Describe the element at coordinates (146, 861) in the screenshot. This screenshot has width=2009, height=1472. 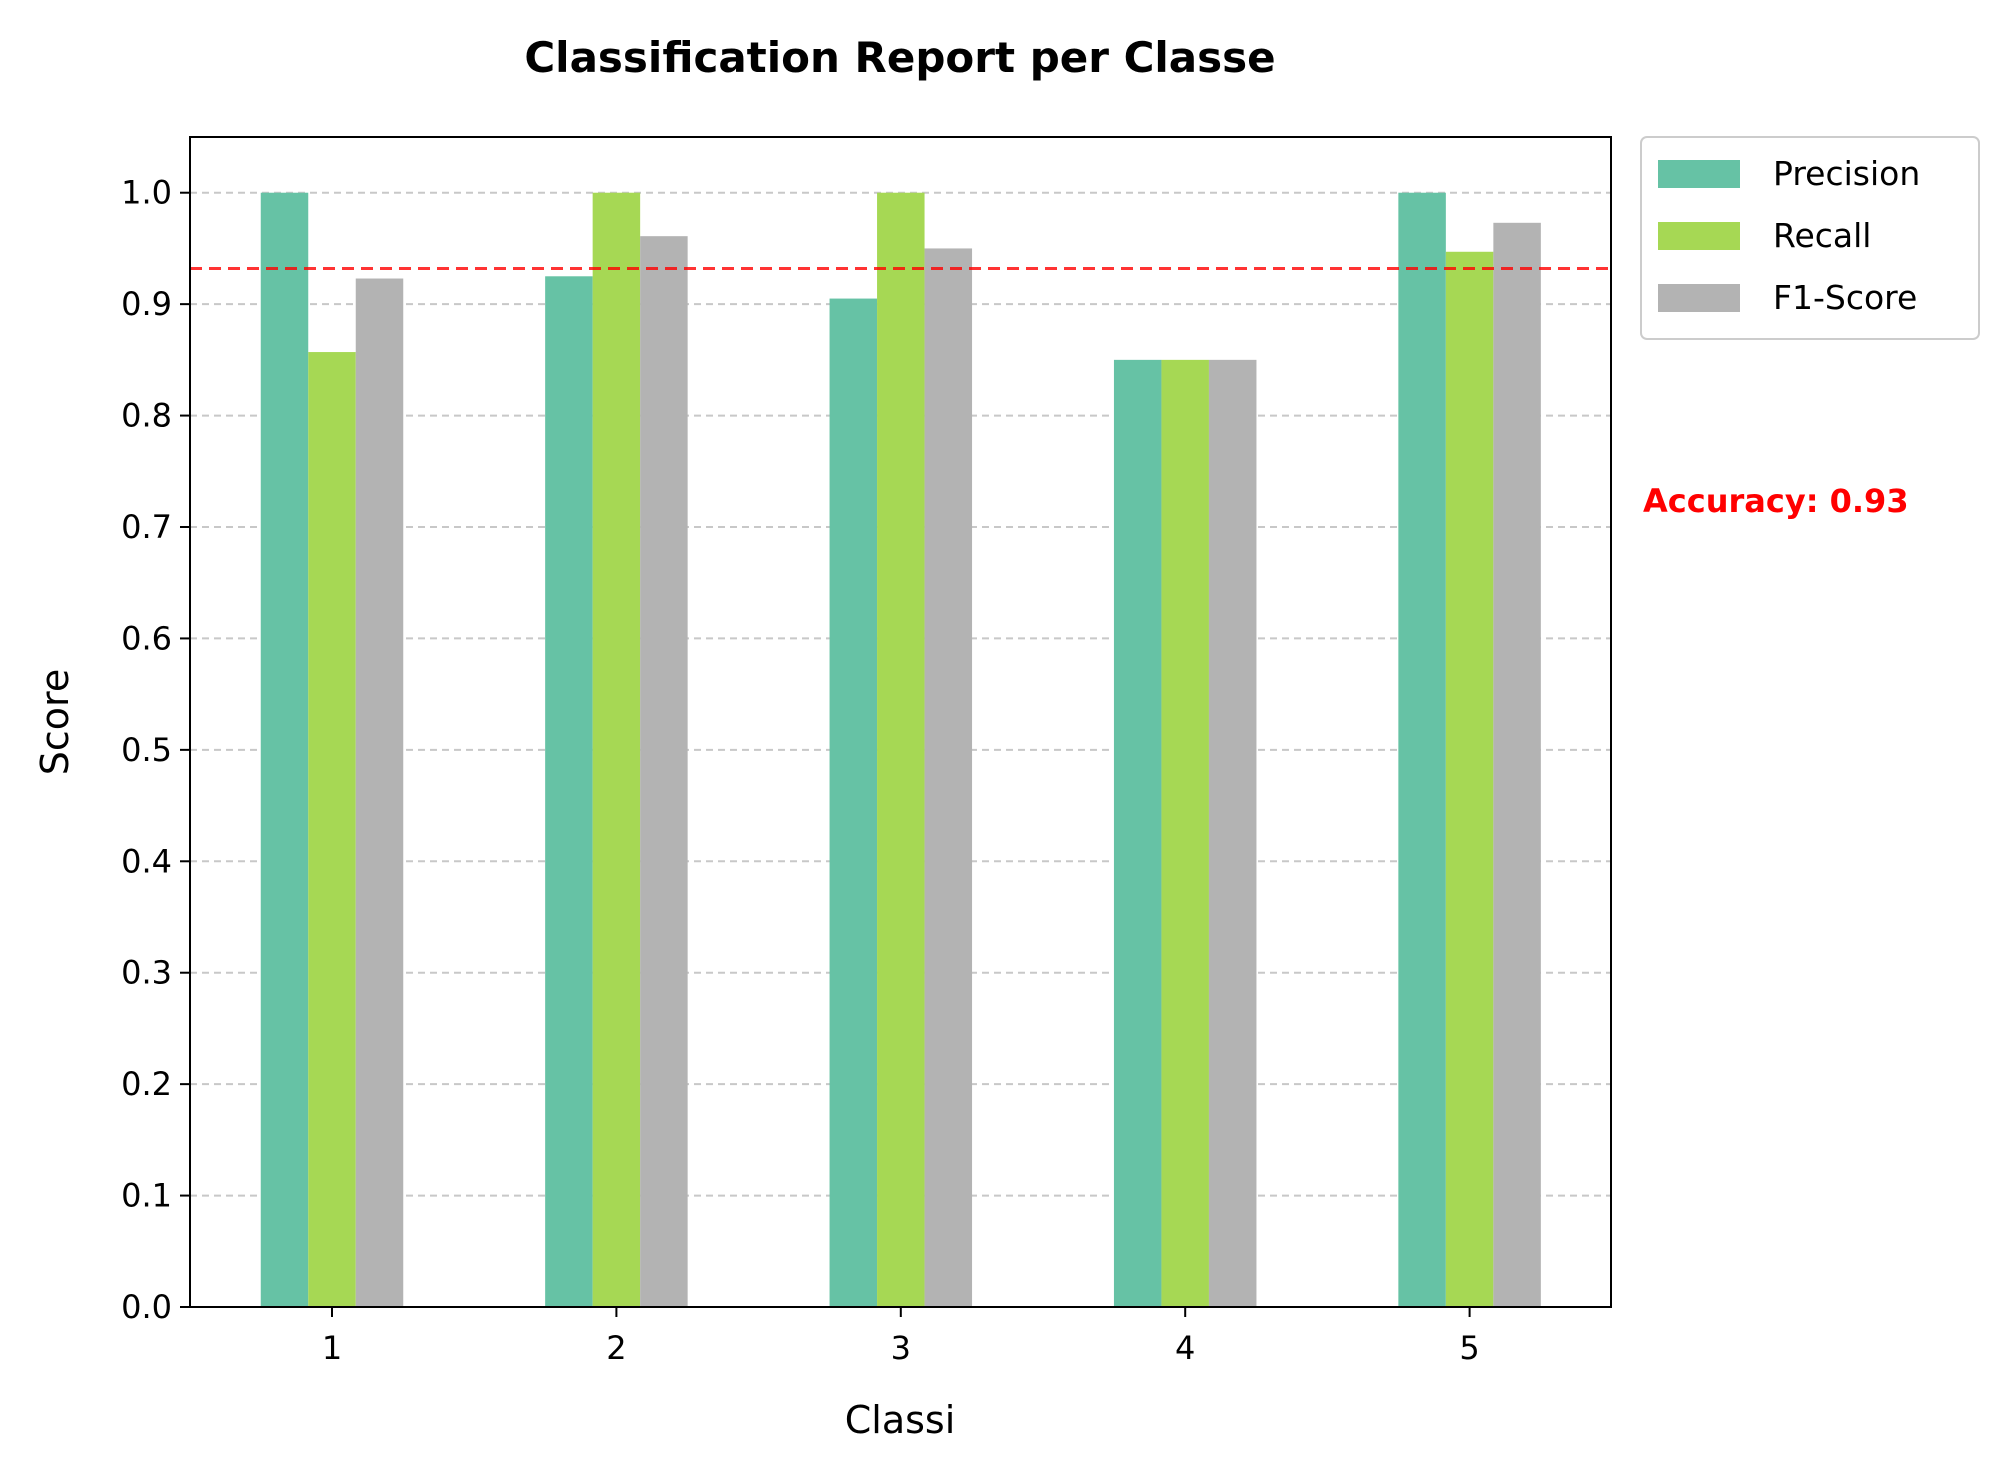
I see `y-tick-label: 0.4` at that location.